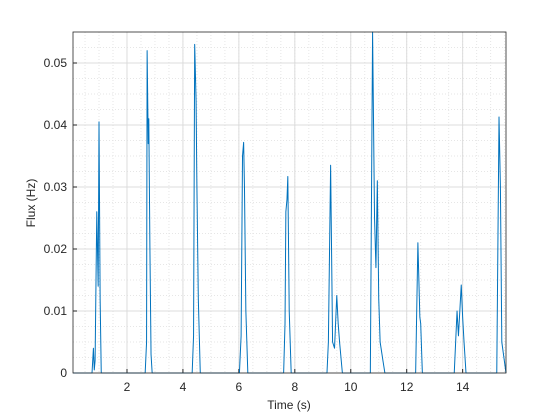 Image resolution: width=560 pixels, height=420 pixels. I want to click on x-tick-label: 14, so click(463, 387).